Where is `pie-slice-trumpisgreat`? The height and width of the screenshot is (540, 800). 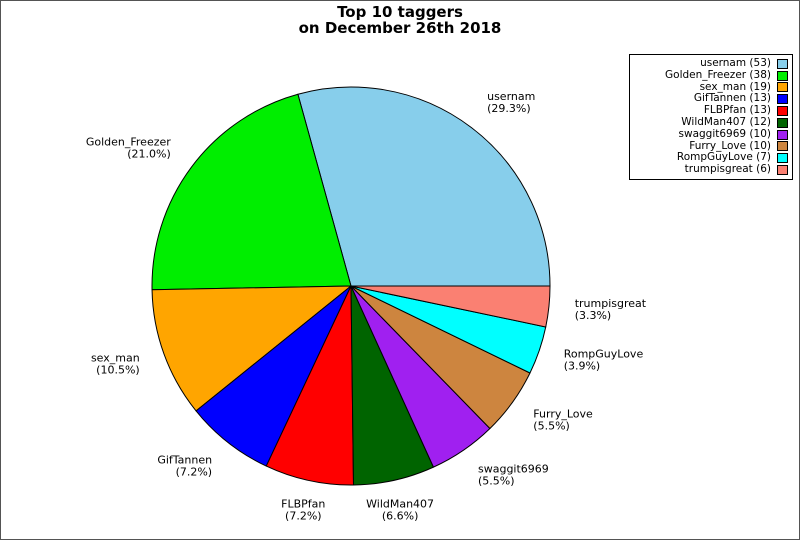 pie-slice-trumpisgreat is located at coordinates (450, 306).